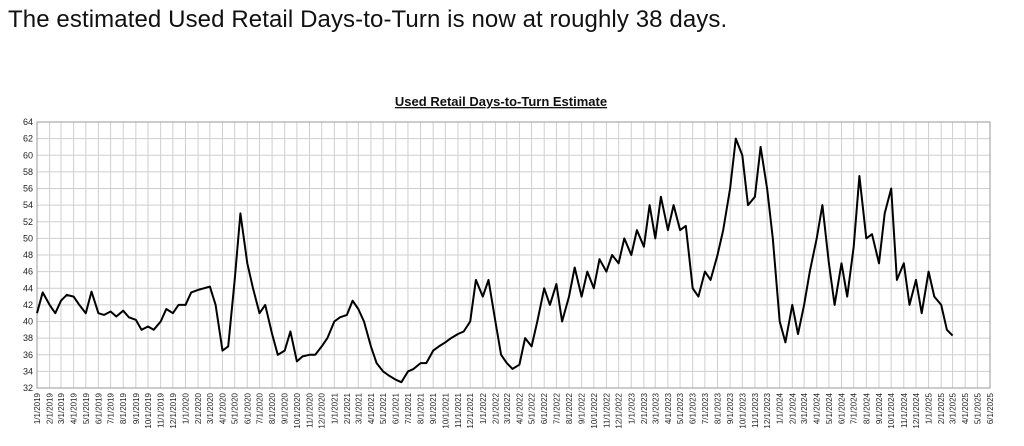 The image size is (1024, 446). What do you see at coordinates (544, 408) in the screenshot?
I see `x-tick-label: 6/1/2022` at bounding box center [544, 408].